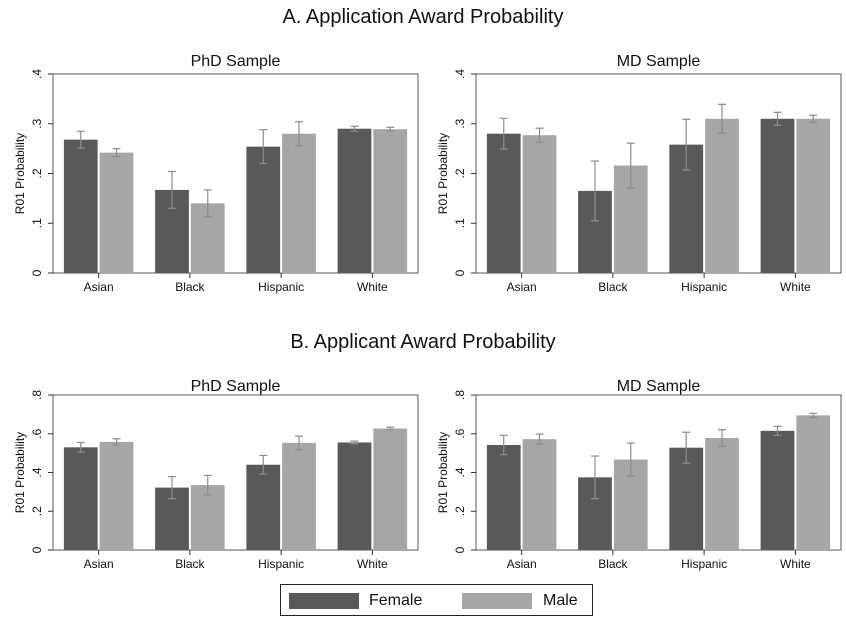 This screenshot has height=622, width=846. What do you see at coordinates (423, 342) in the screenshot?
I see `section-title-b: B. Applicant Award Probability` at bounding box center [423, 342].